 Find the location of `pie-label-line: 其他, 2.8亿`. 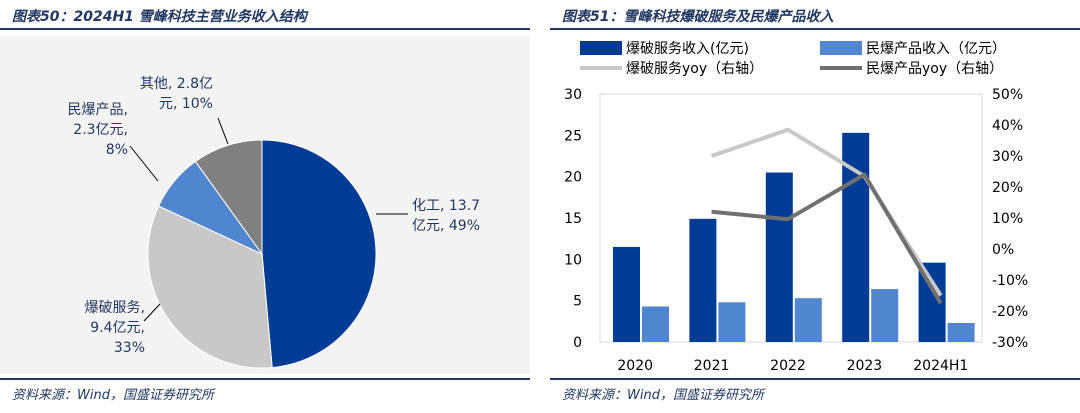

pie-label-line: 其他, 2.8亿 is located at coordinates (176, 84).